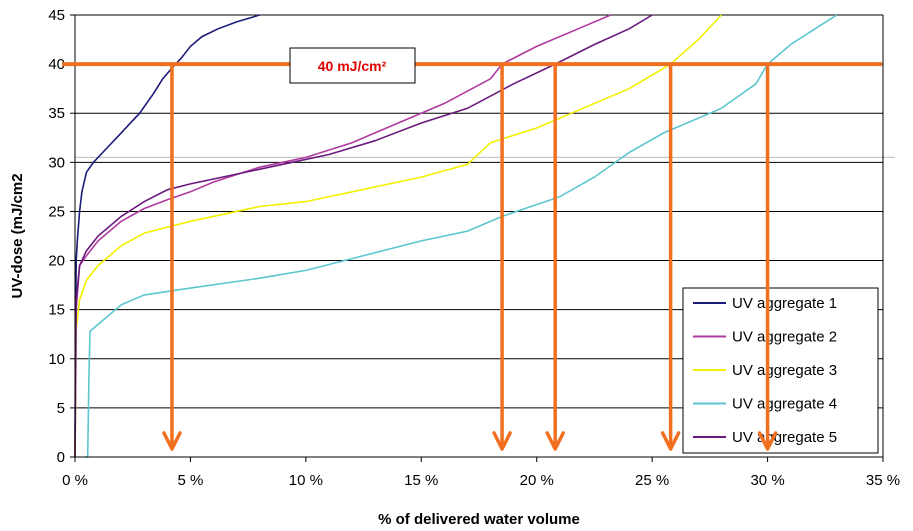  What do you see at coordinates (784, 370) in the screenshot?
I see `legend-label-3: UV aggregate 3` at bounding box center [784, 370].